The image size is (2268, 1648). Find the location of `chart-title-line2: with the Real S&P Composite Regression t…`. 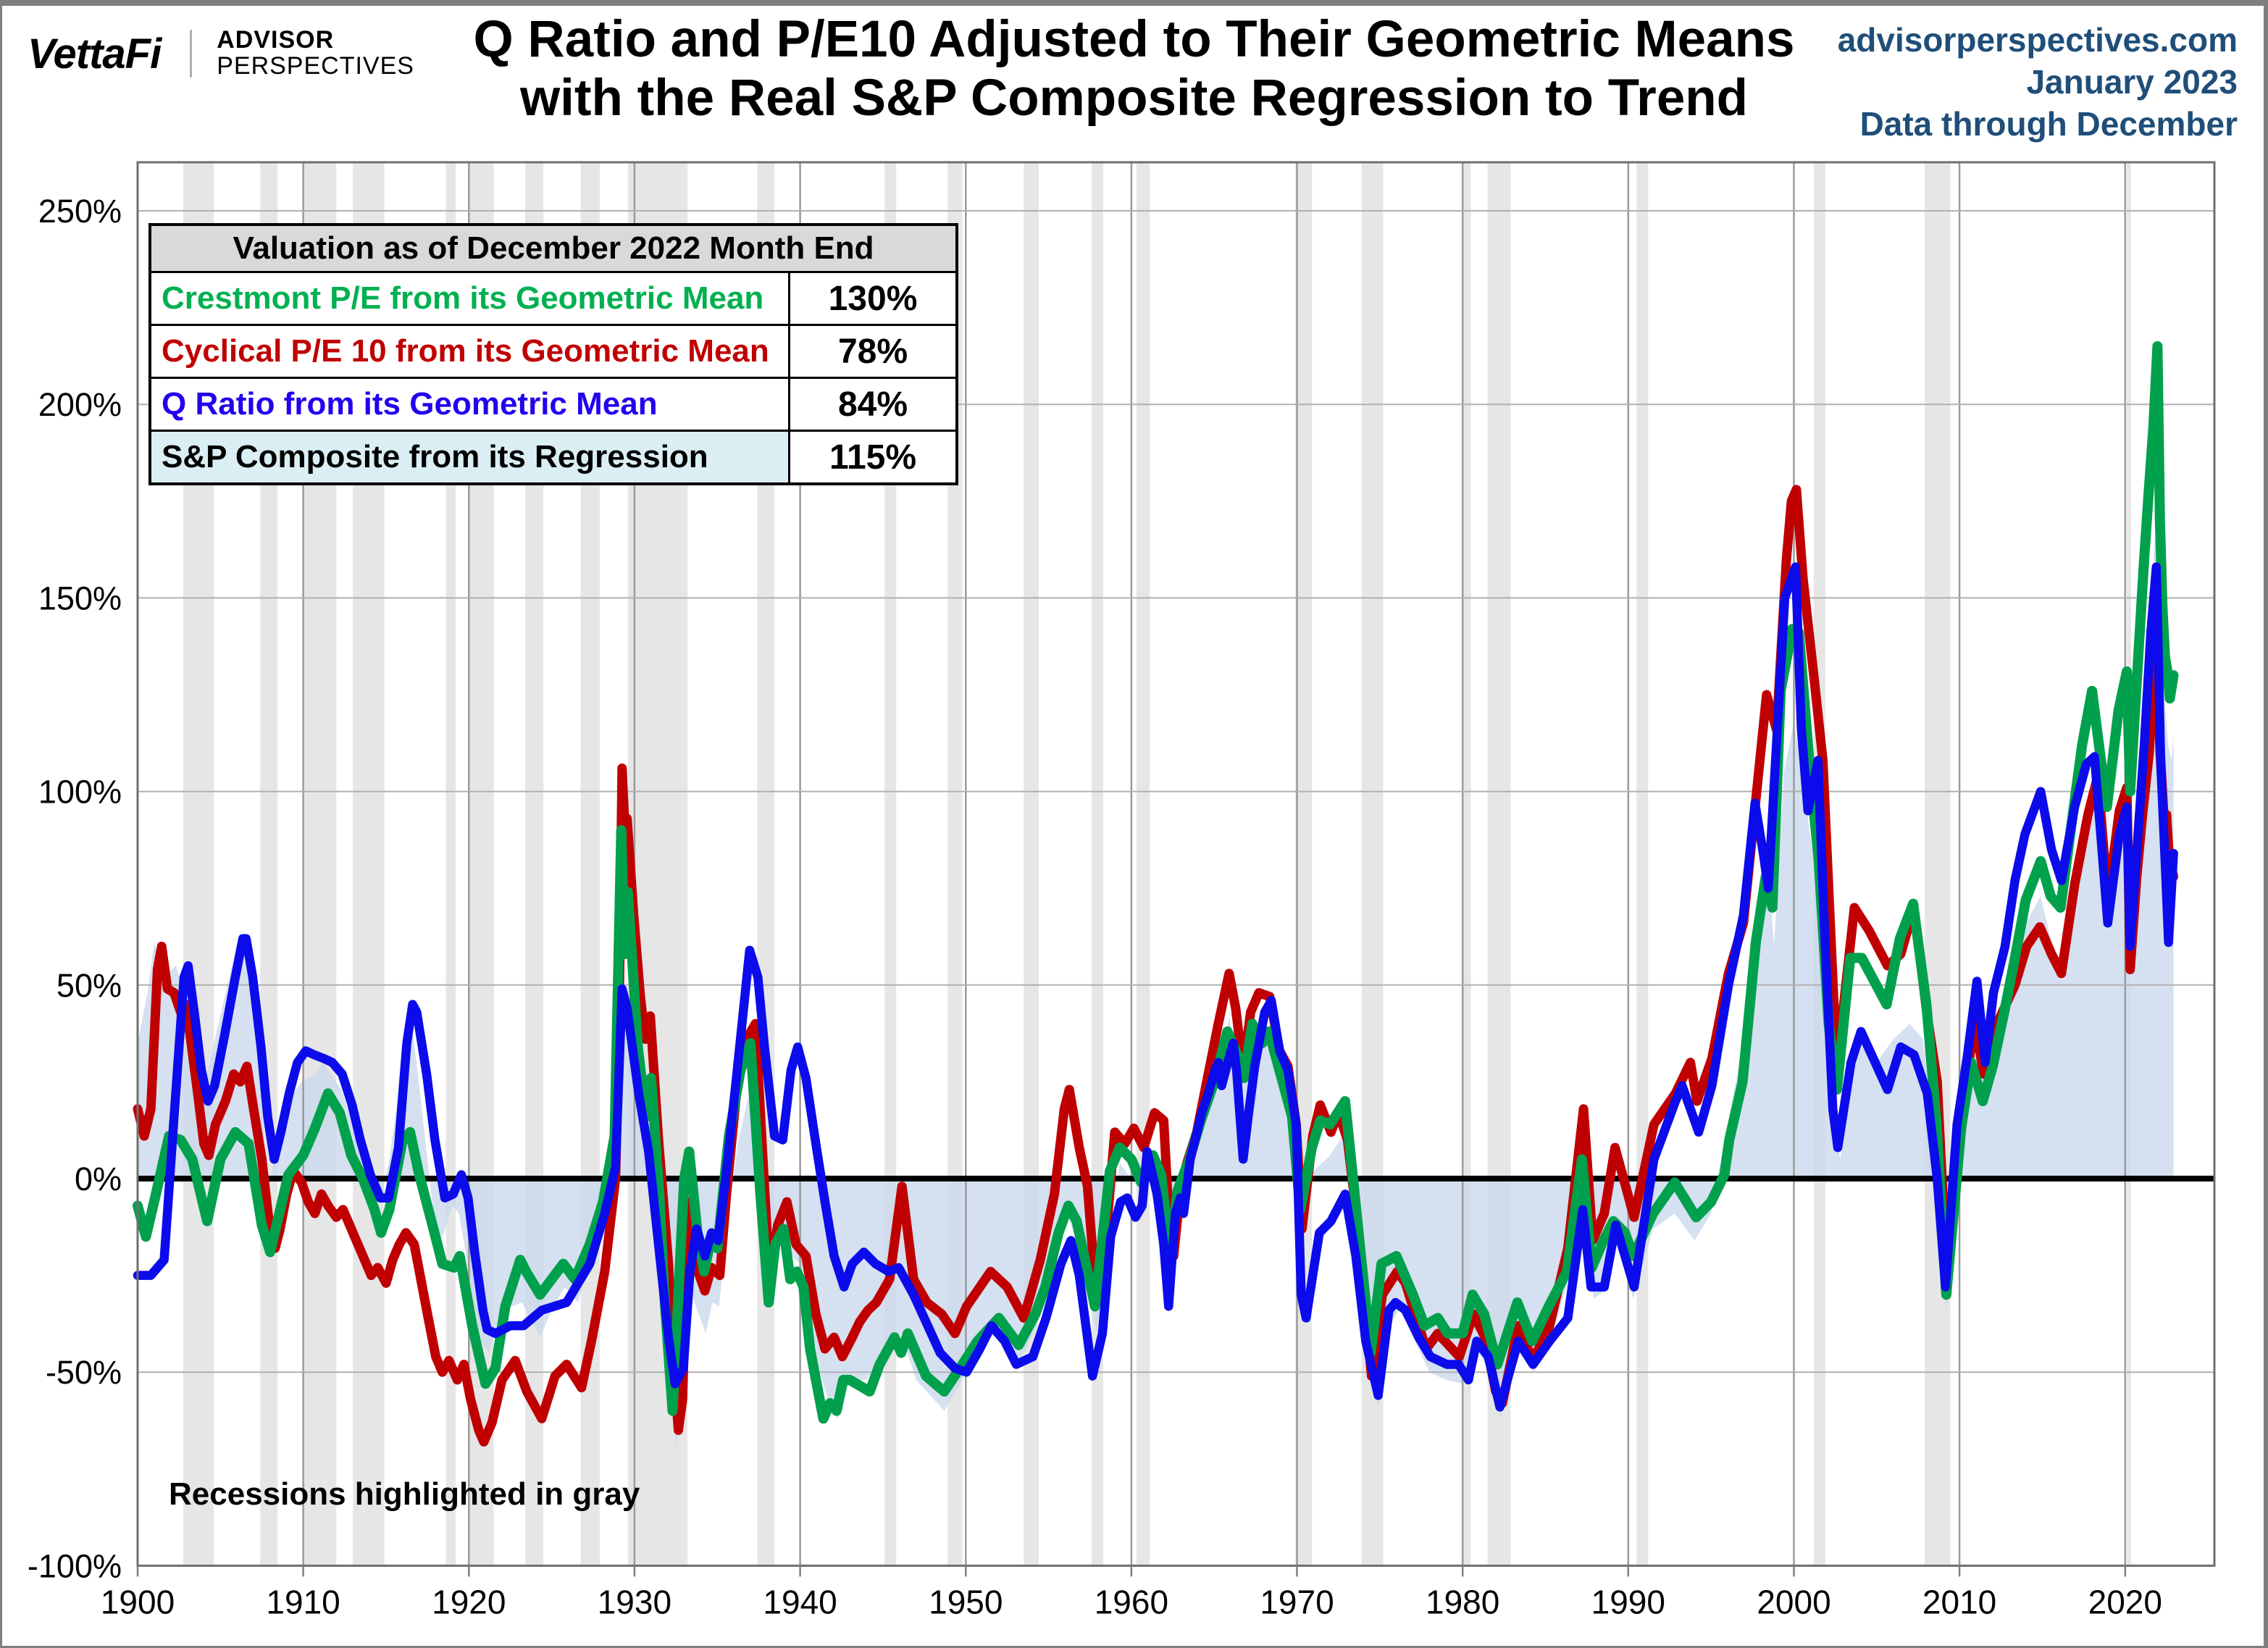

chart-title-line2: with the Real S&P Composite Regression t… is located at coordinates (1134, 98).